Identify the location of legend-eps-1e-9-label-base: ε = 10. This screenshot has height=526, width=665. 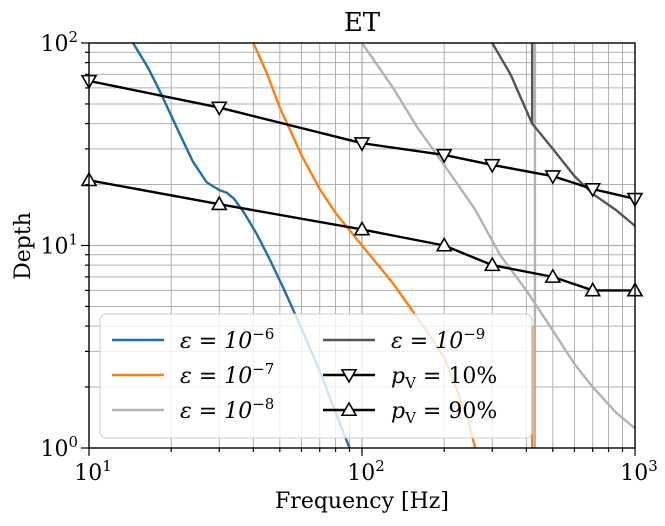
(427, 341).